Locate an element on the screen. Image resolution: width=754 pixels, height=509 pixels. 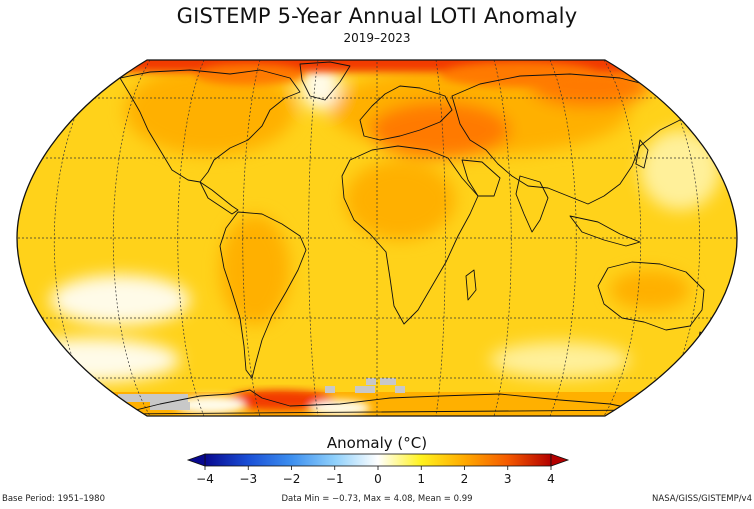
madagascar-outline is located at coordinates (471, 285).